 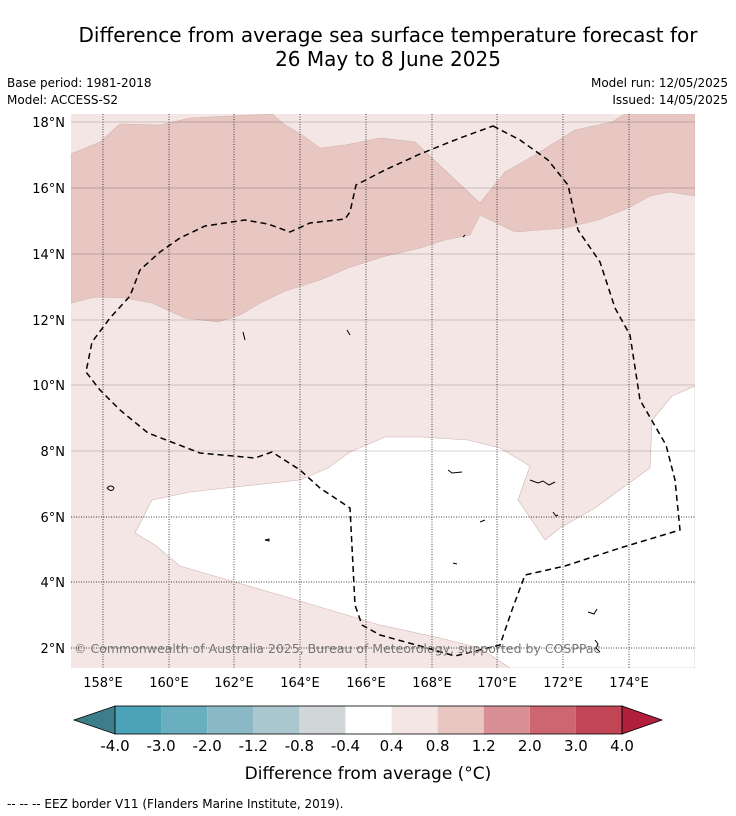 What do you see at coordinates (53, 452) in the screenshot?
I see `lat-label-8n: 8°N` at bounding box center [53, 452].